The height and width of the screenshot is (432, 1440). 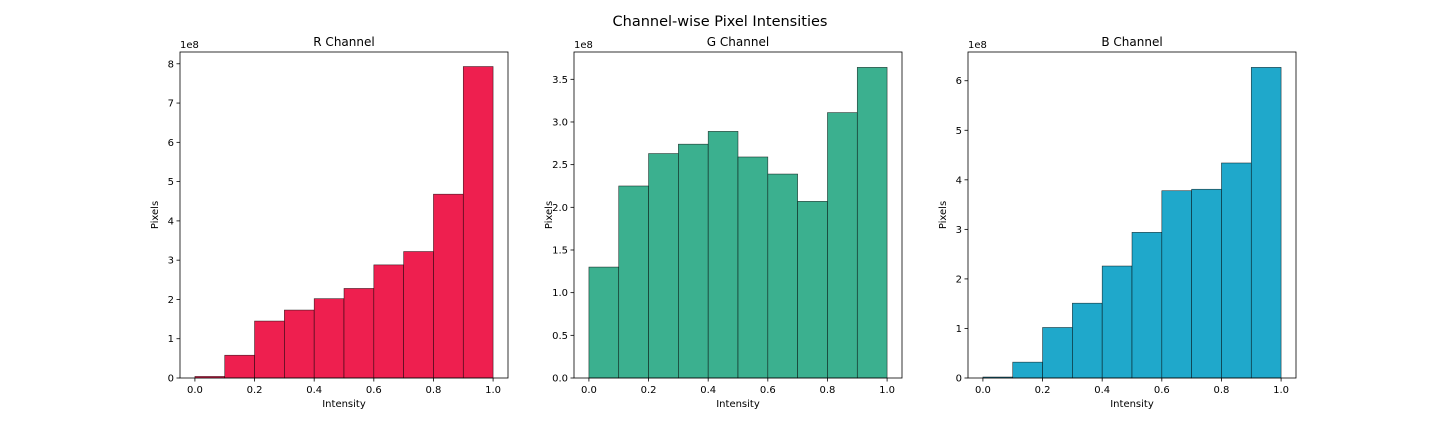 I want to click on subplot-title: G Channel, so click(x=738, y=42).